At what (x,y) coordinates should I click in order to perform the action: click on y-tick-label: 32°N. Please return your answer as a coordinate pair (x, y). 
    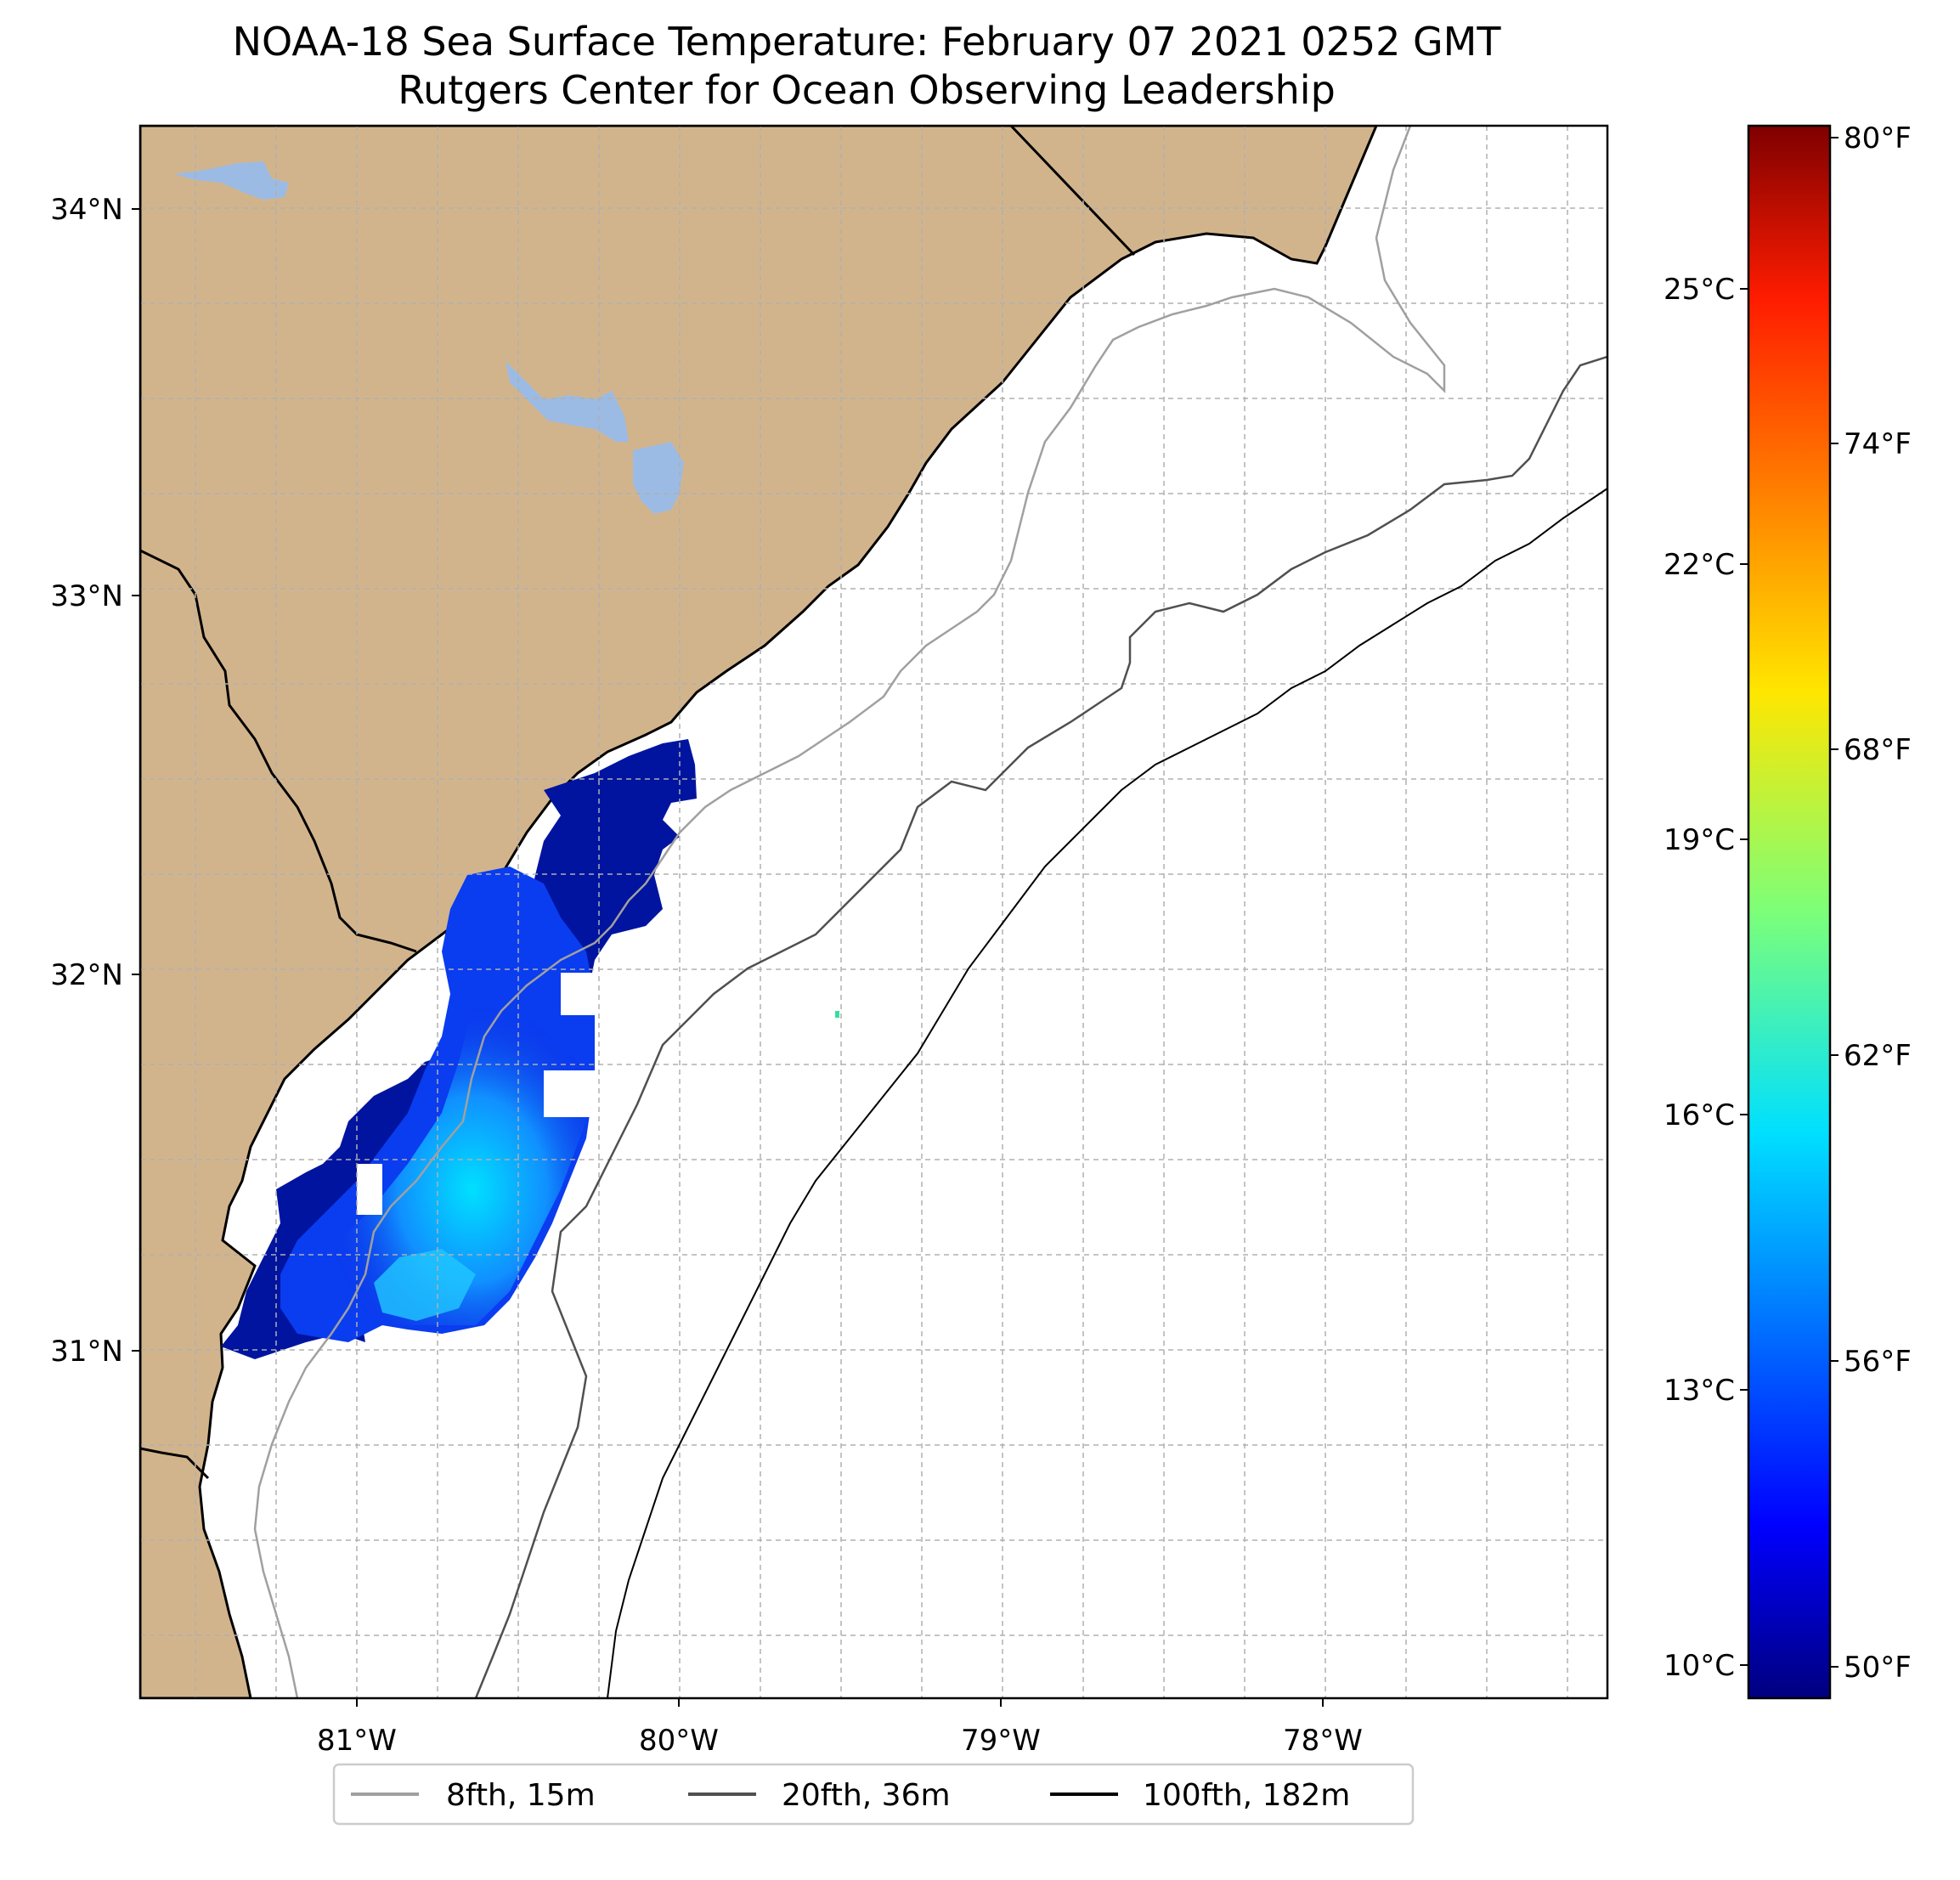
    Looking at the image, I should click on (87, 975).